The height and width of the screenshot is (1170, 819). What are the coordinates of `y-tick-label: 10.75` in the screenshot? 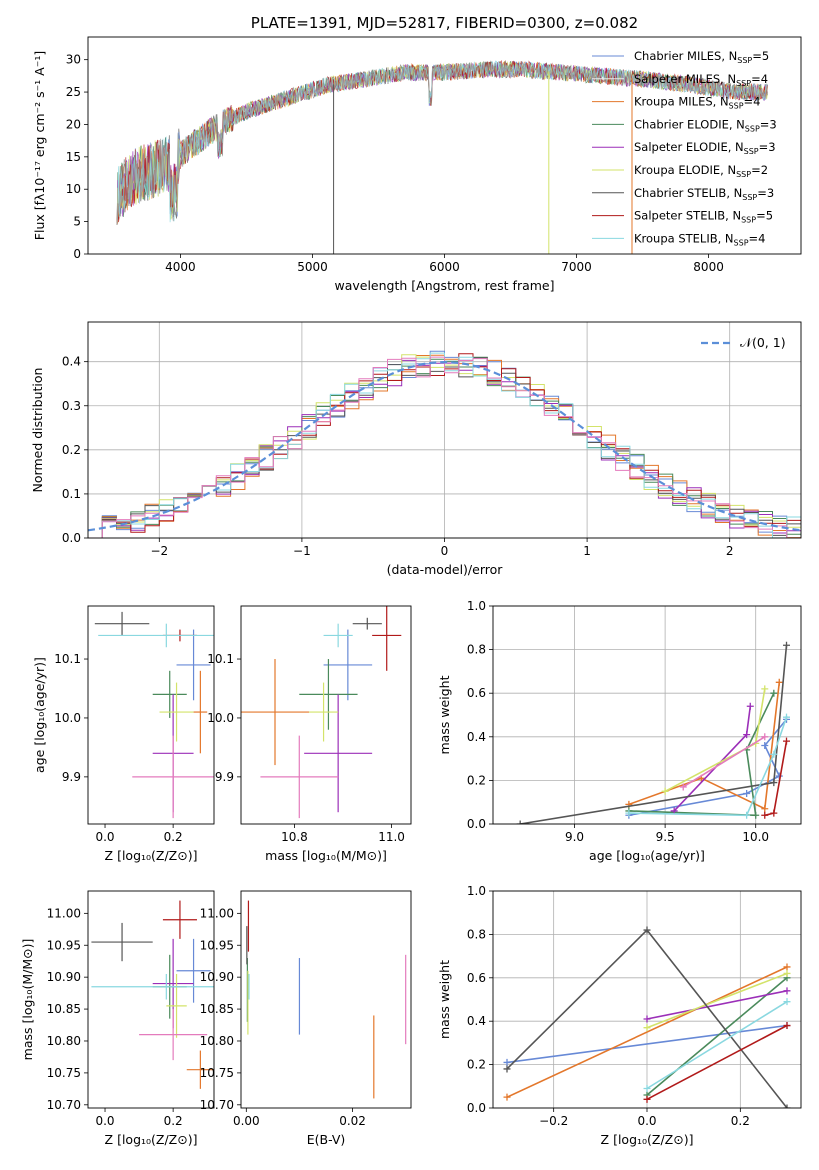 It's located at (64, 1073).